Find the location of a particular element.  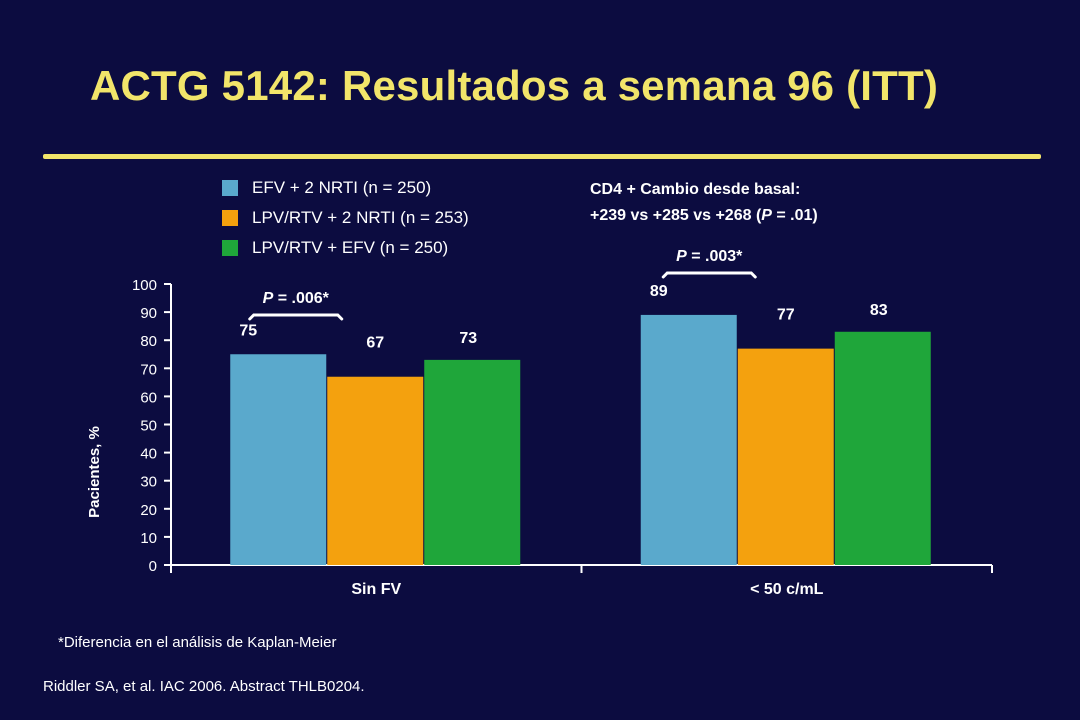

y-axis-title: Pacientes, % is located at coordinates (94, 472).